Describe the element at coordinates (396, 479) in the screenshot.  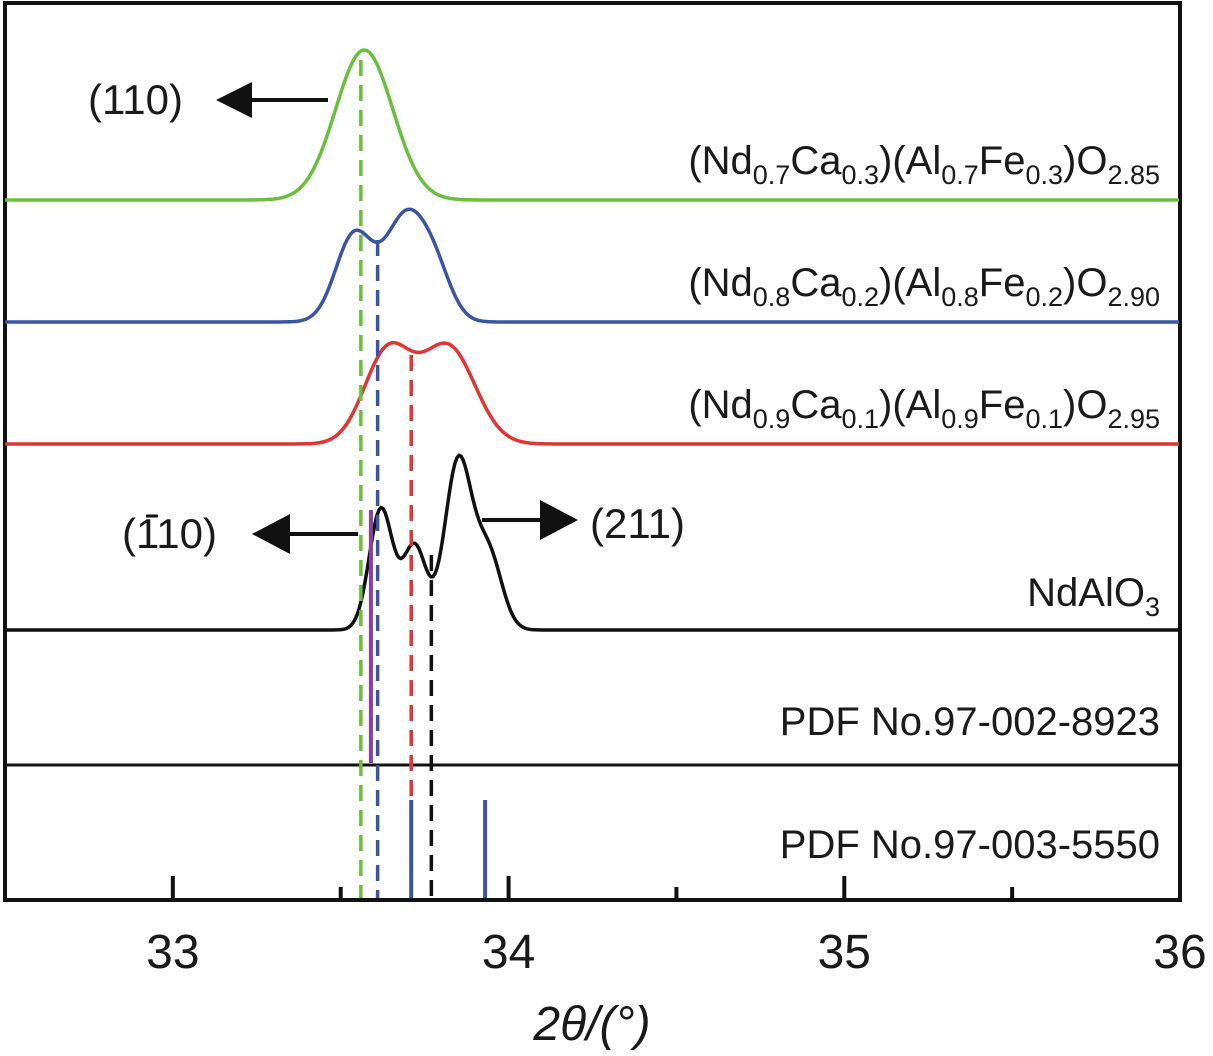
I see `guide-line-group` at that location.